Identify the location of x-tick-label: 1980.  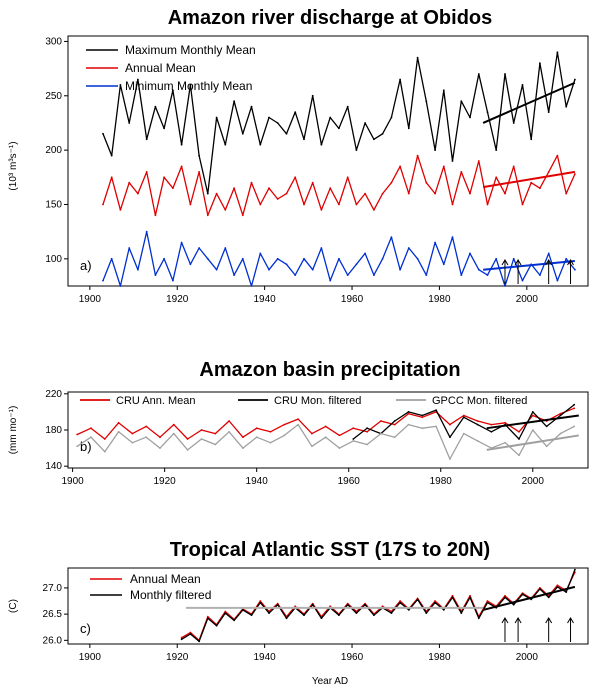
(439, 299).